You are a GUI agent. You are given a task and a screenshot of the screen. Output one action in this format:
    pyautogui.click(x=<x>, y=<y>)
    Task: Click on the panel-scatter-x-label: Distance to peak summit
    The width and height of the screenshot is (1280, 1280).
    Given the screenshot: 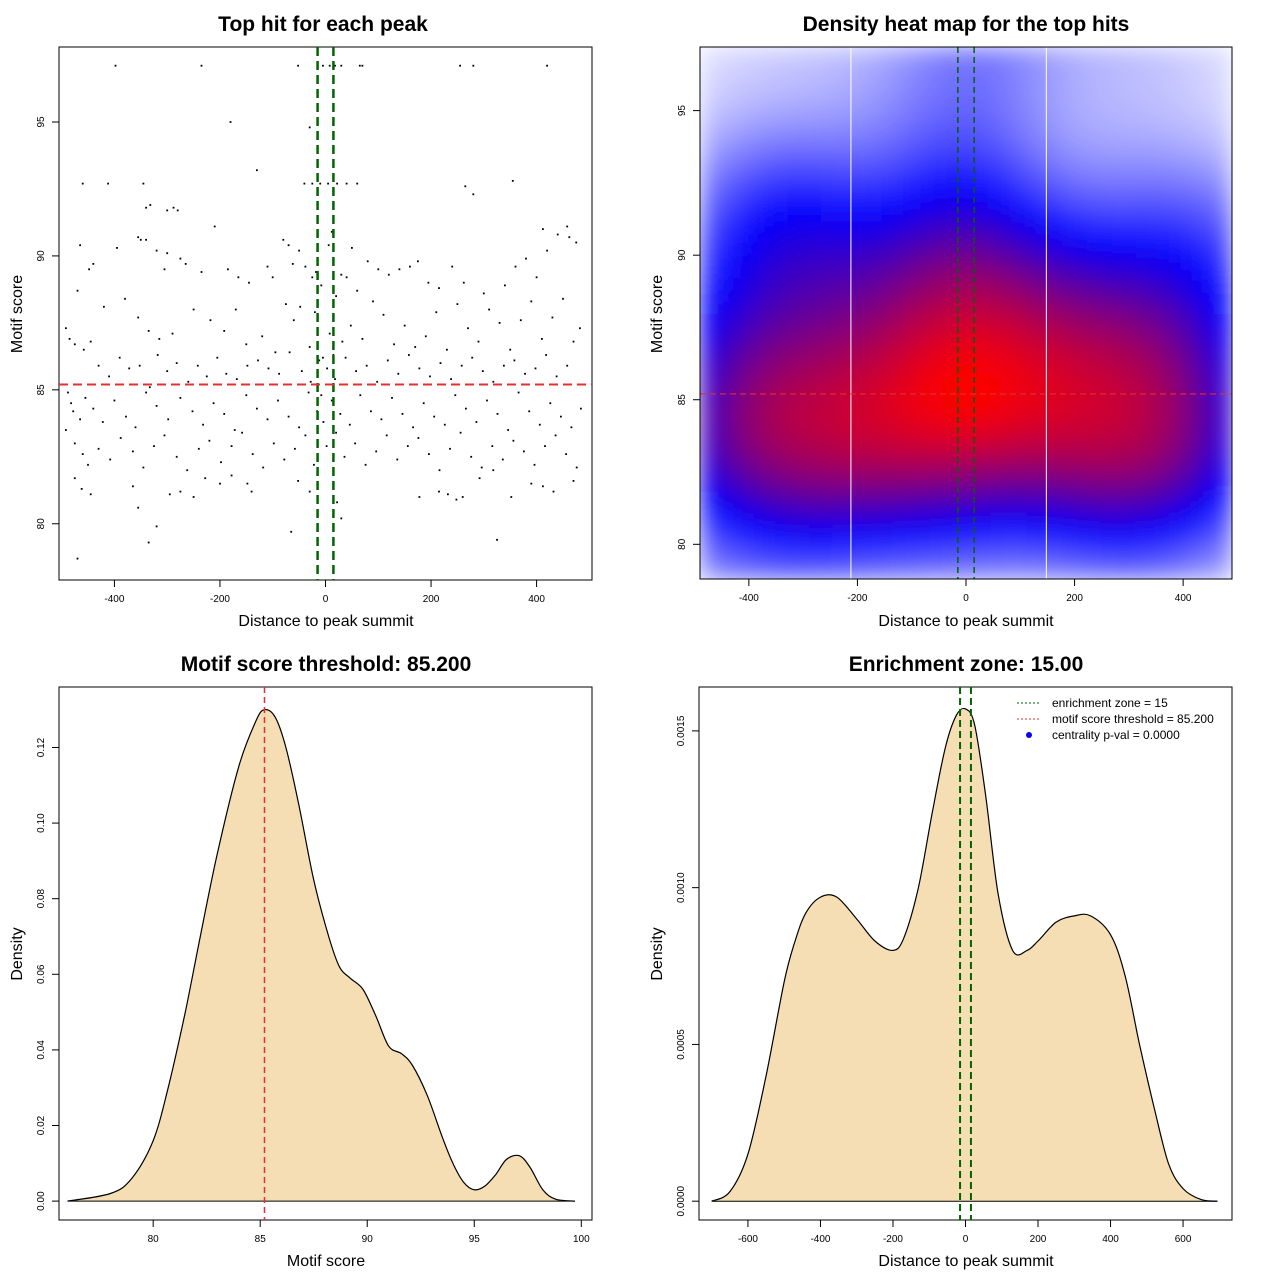 What is the action you would take?
    pyautogui.click(x=326, y=621)
    